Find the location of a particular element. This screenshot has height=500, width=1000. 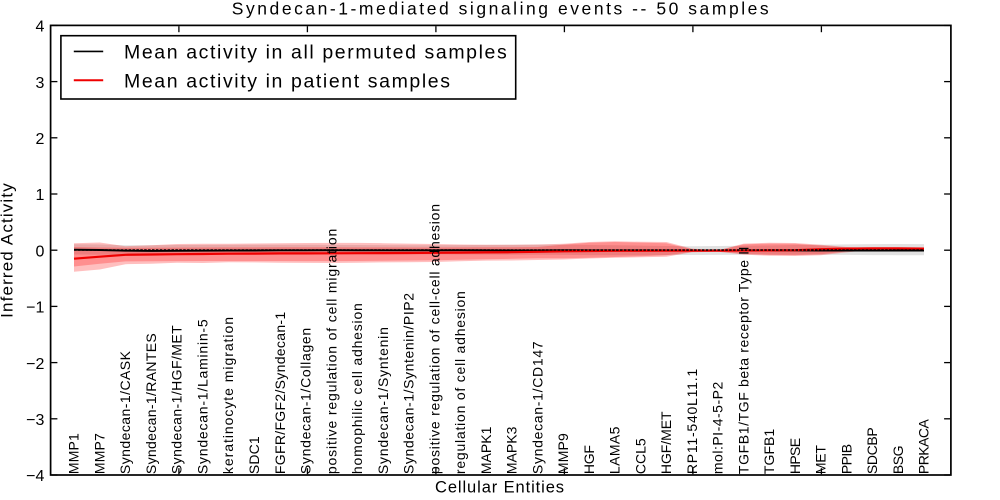

svg-text: homophilic cell adhesion is located at coordinates (357, 388).